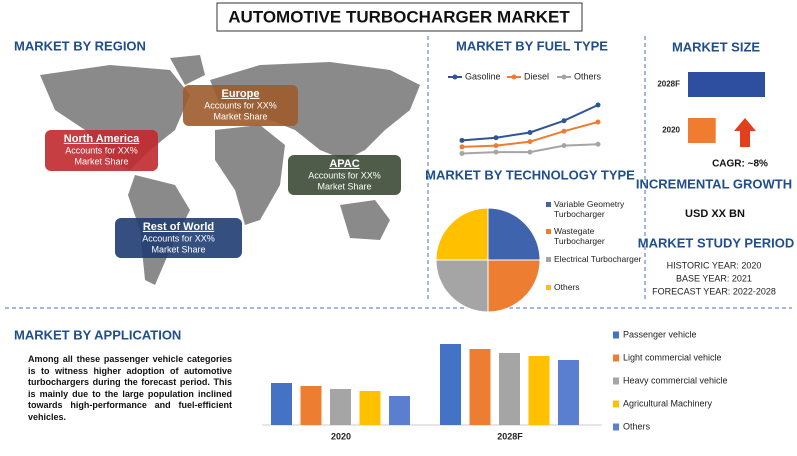 The image size is (797, 456). Describe the element at coordinates (715, 214) in the screenshot. I see `growth-value: USD XX BN` at that location.